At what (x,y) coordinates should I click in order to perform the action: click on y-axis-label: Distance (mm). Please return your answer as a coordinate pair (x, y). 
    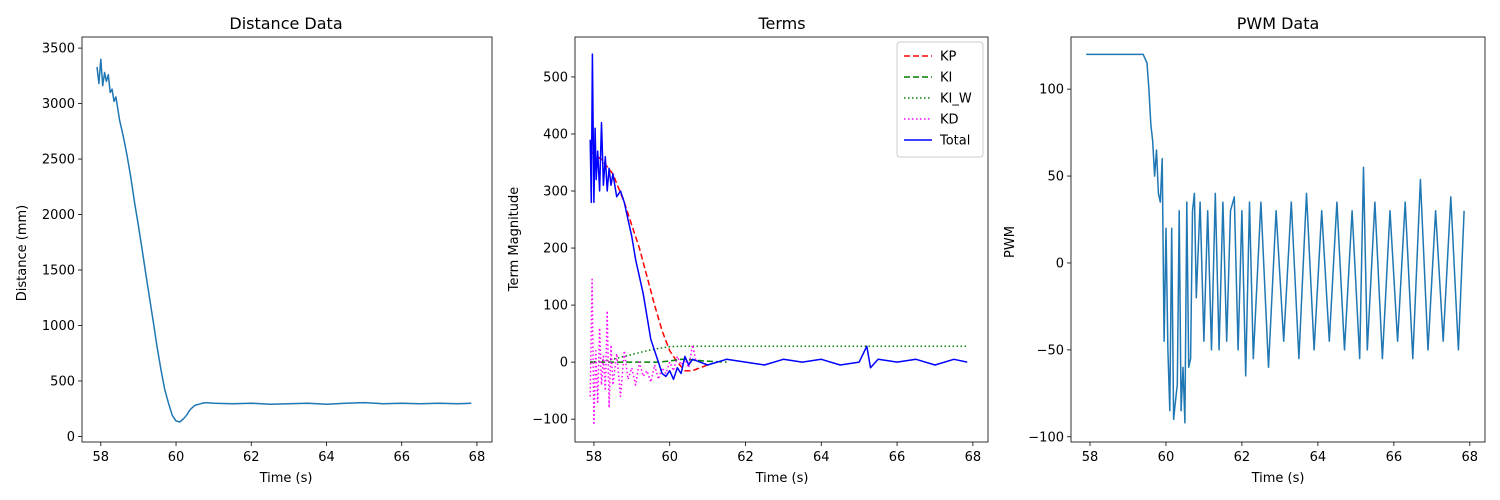
    Looking at the image, I should click on (22, 253).